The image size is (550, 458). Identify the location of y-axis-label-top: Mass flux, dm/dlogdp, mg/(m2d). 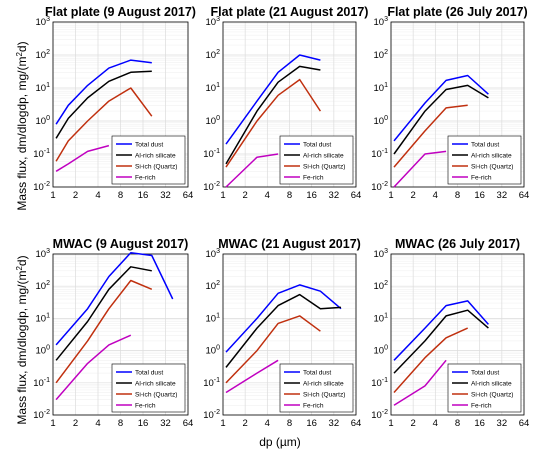
(22, 125).